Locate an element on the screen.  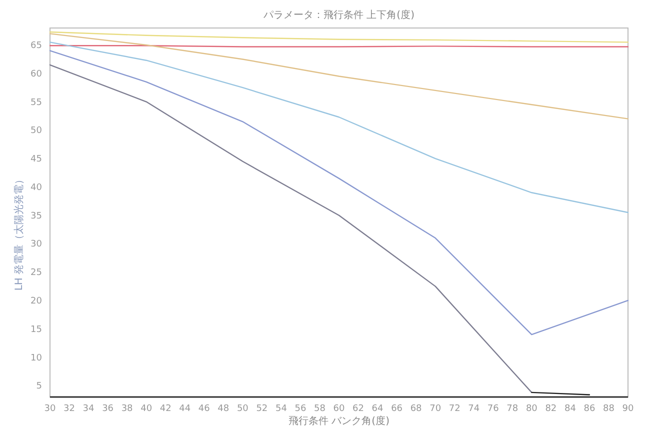
y-tick-label: 55 is located at coordinates (36, 103).